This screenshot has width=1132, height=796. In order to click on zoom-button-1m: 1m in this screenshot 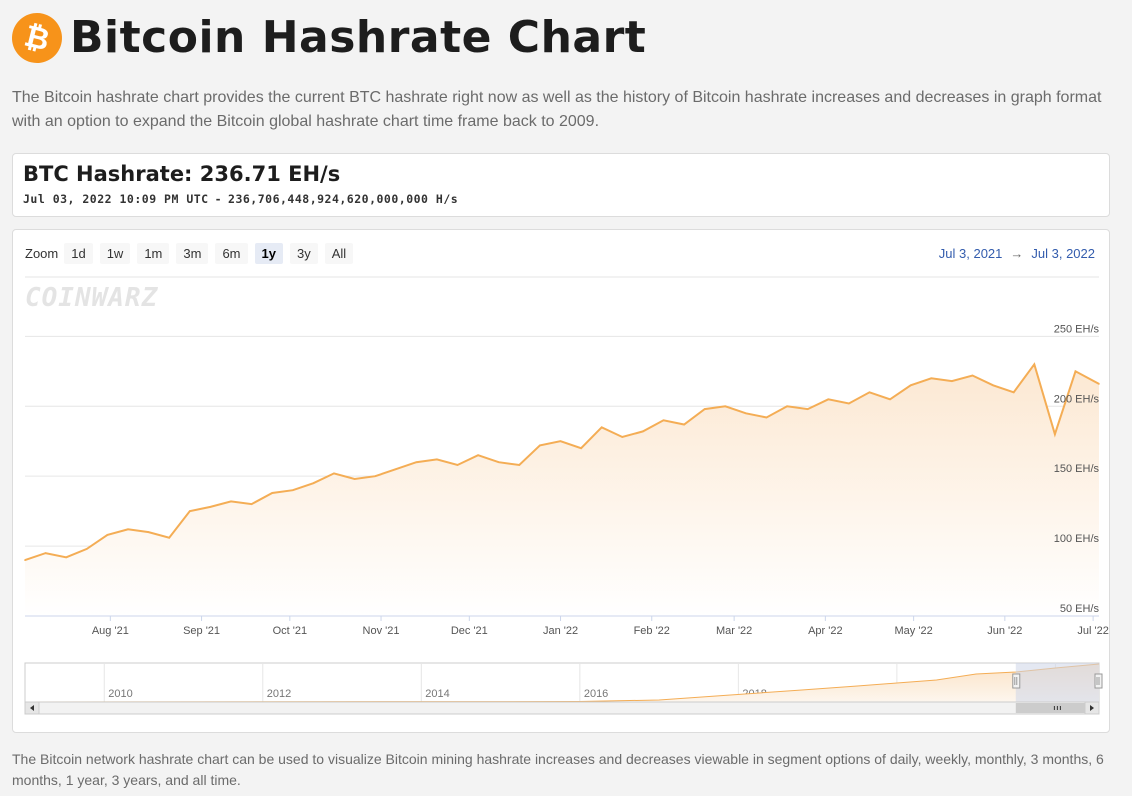, I will do `click(153, 253)`.